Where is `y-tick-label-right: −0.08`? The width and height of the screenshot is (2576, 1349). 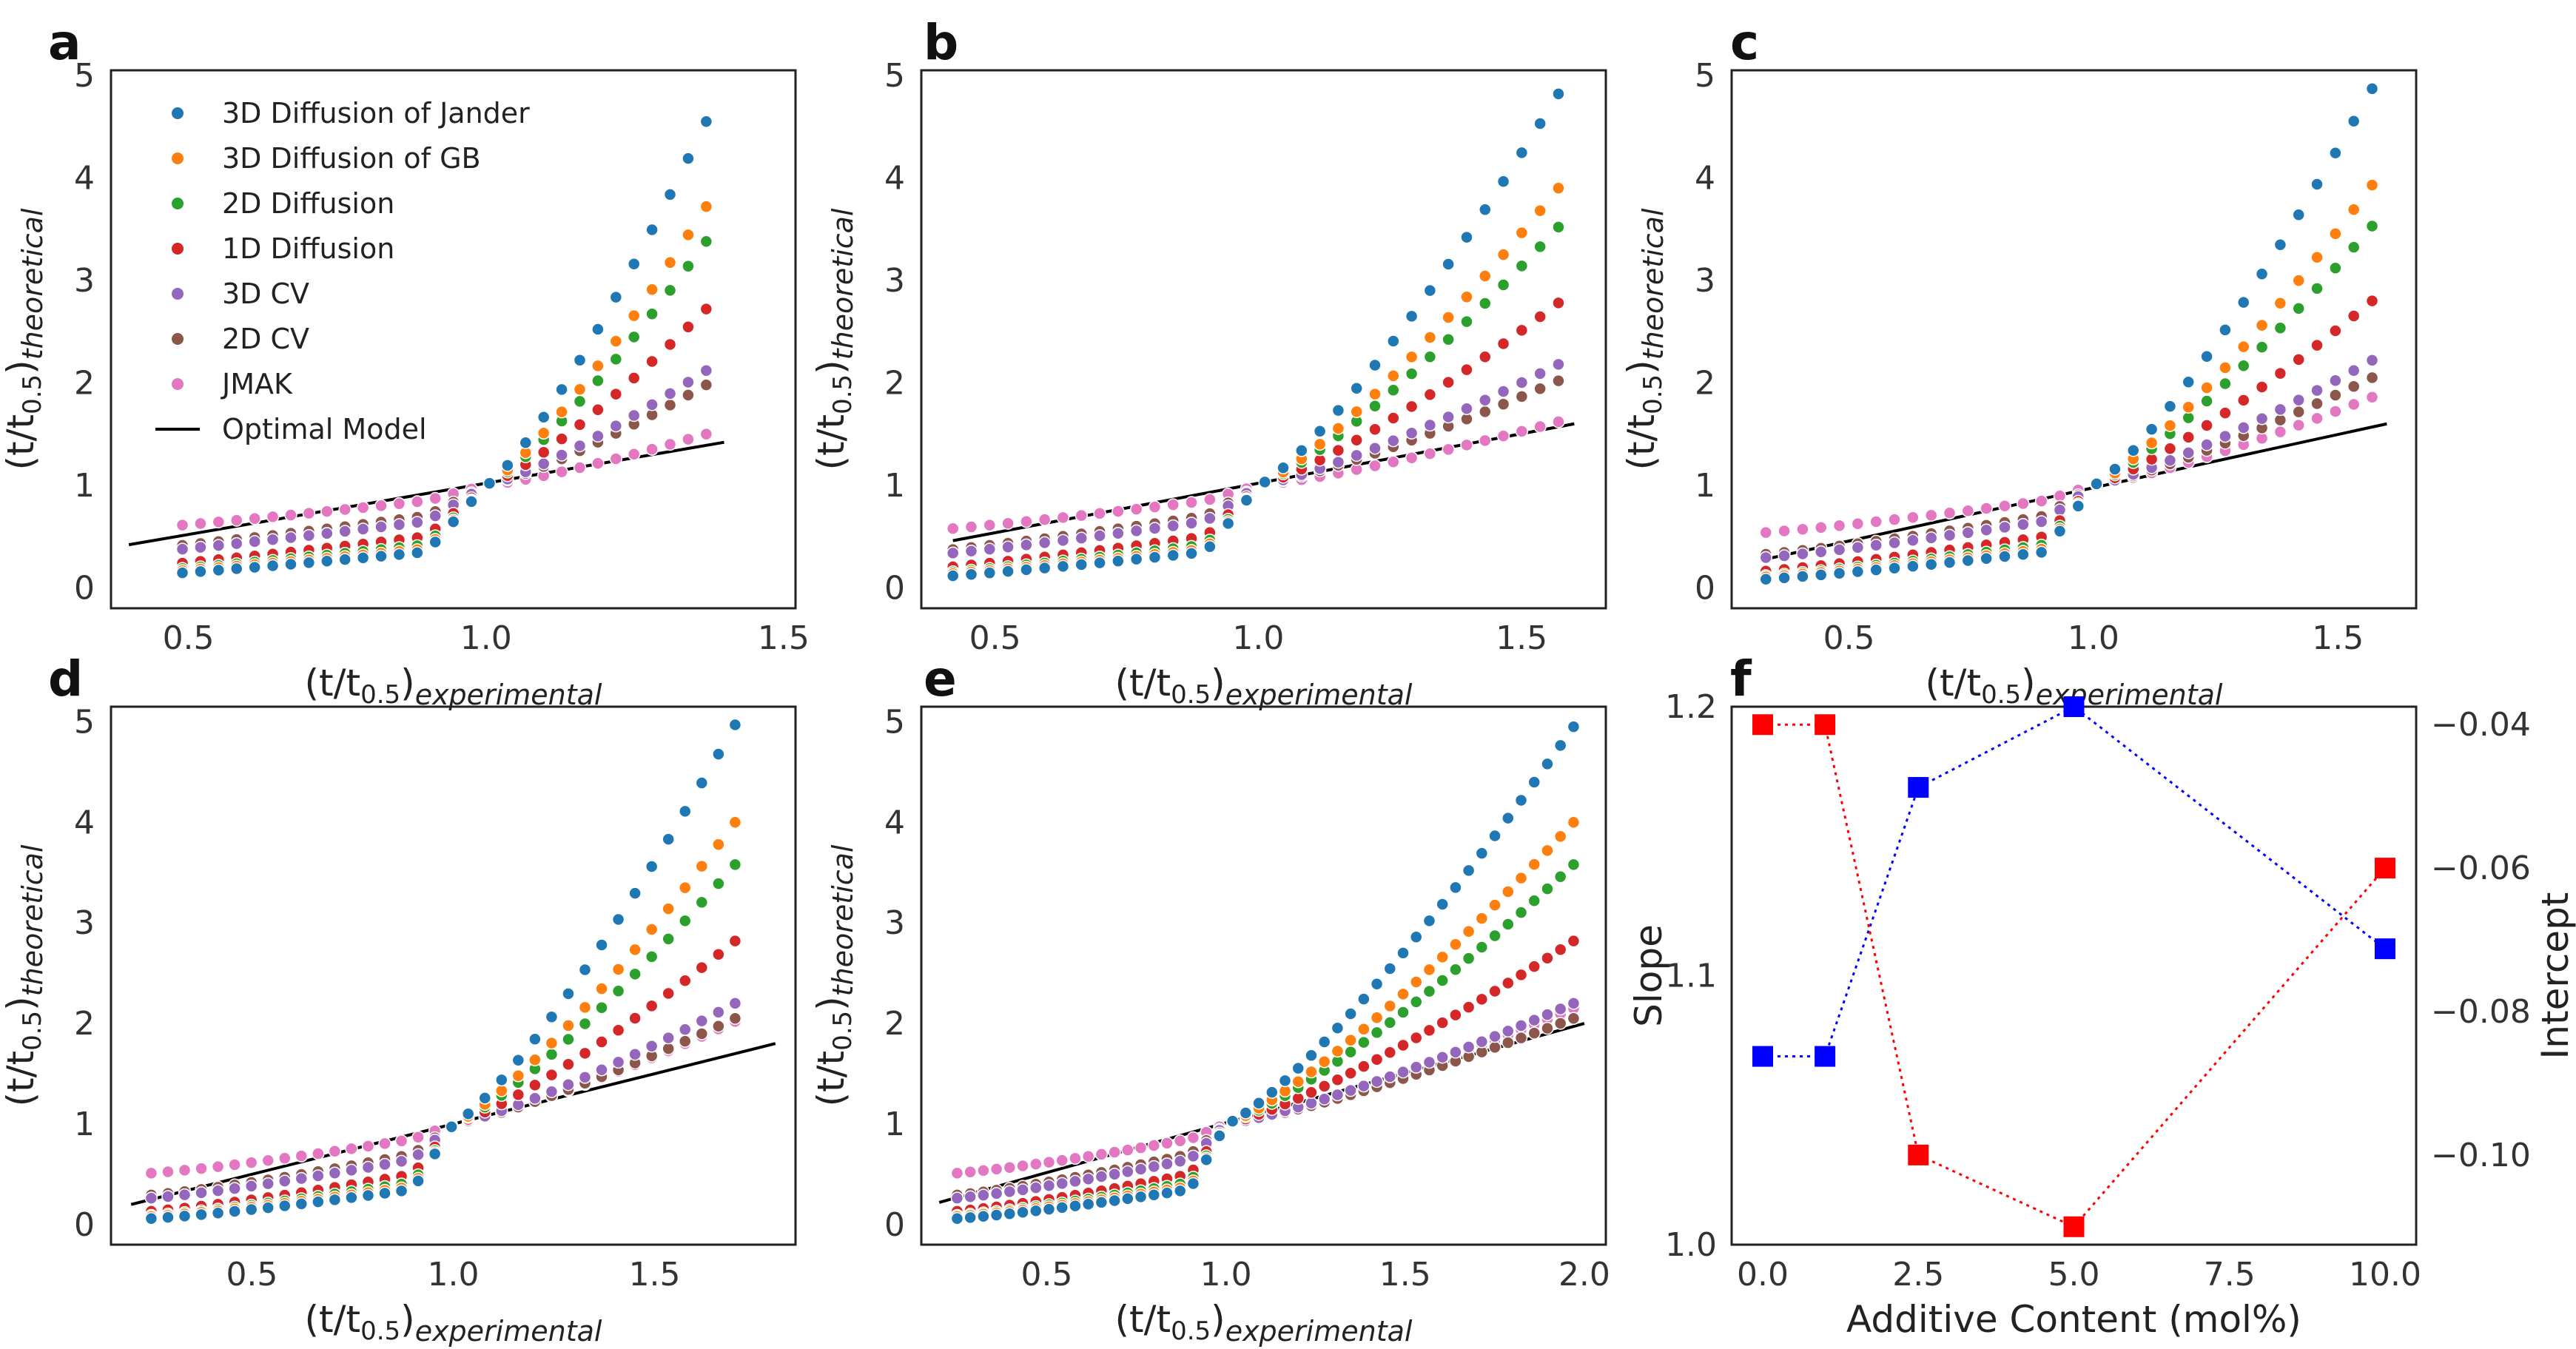 y-tick-label-right: −0.08 is located at coordinates (2481, 1012).